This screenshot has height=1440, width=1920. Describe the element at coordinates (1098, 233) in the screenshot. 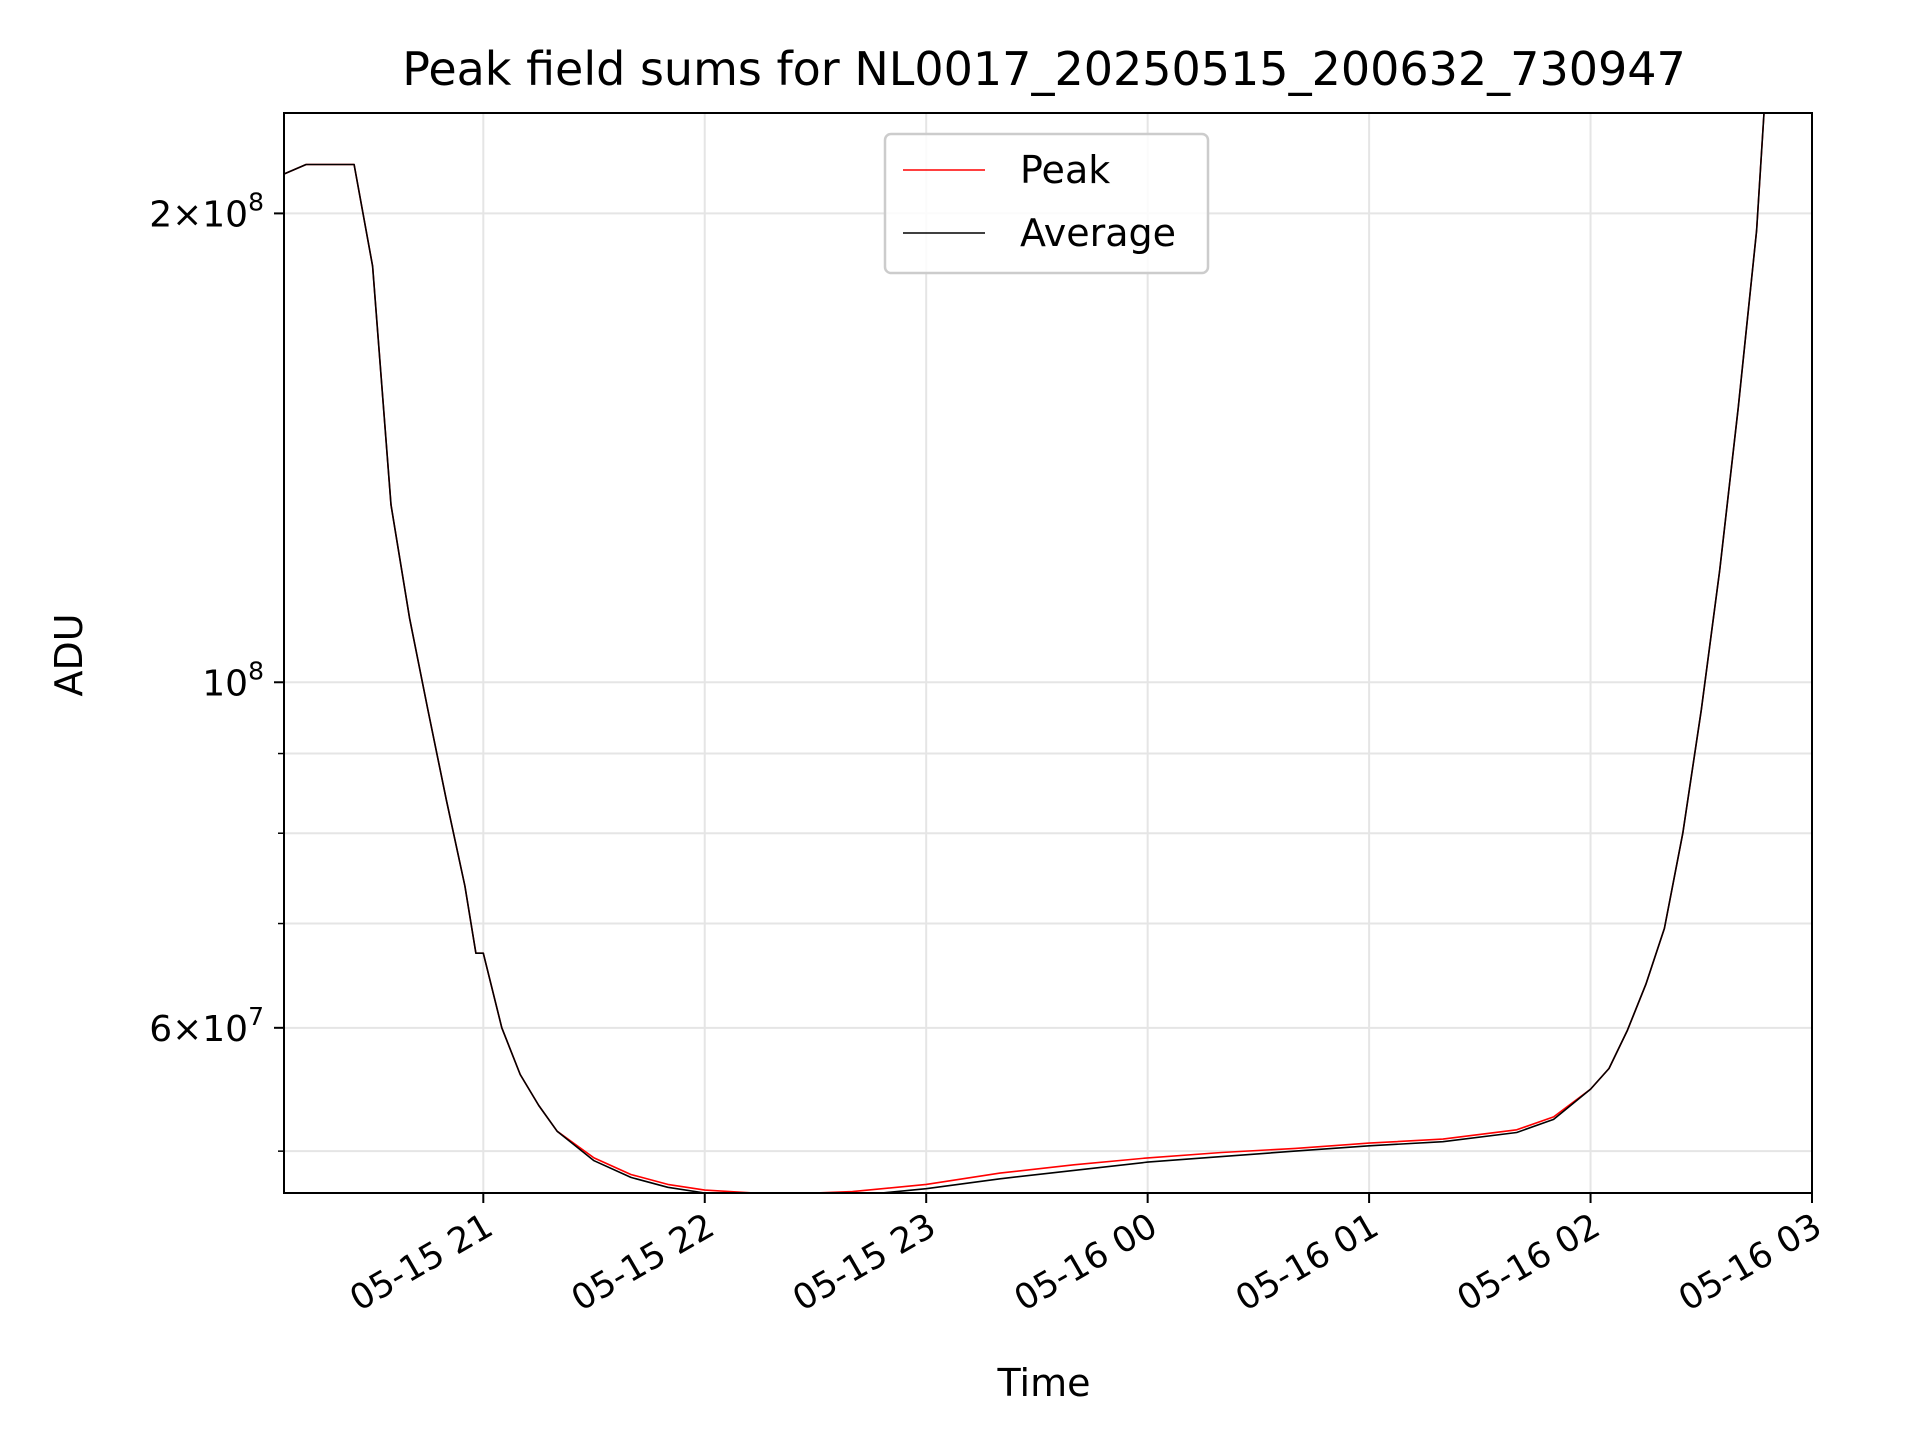

I see `legend-label-average: Average` at that location.